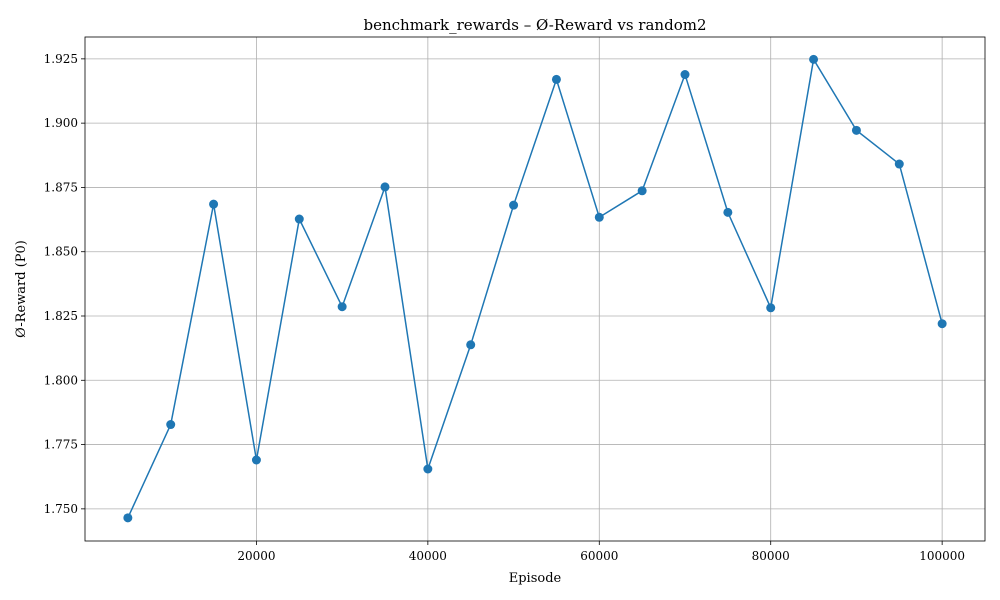  I want to click on x-tick-label: 80000, so click(771, 556).